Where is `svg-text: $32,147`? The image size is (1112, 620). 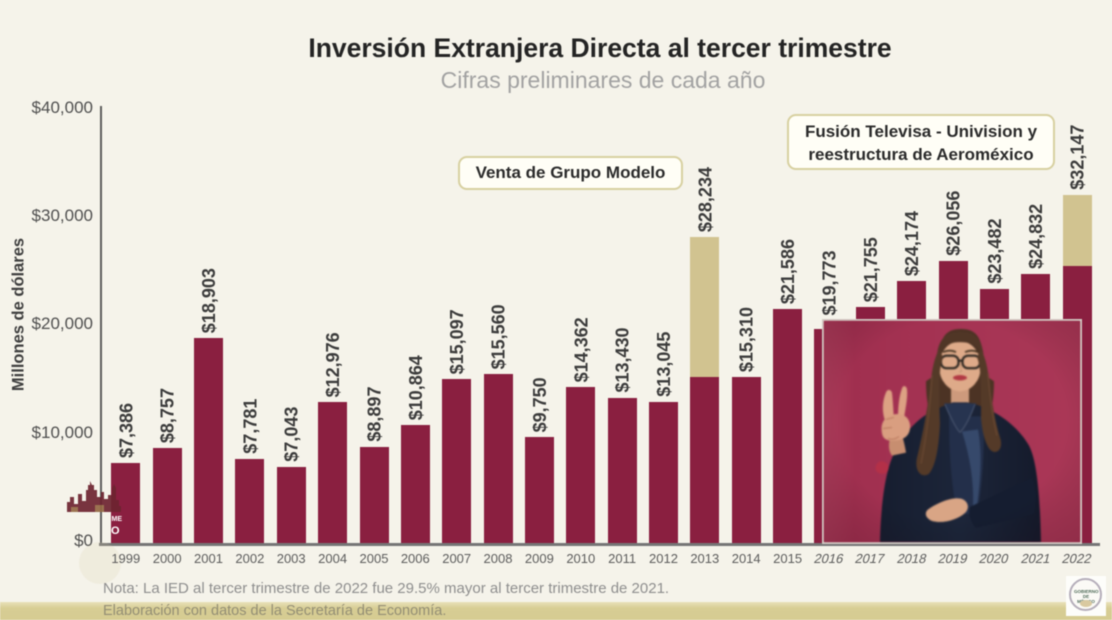
svg-text: $32,147 is located at coordinates (1078, 157).